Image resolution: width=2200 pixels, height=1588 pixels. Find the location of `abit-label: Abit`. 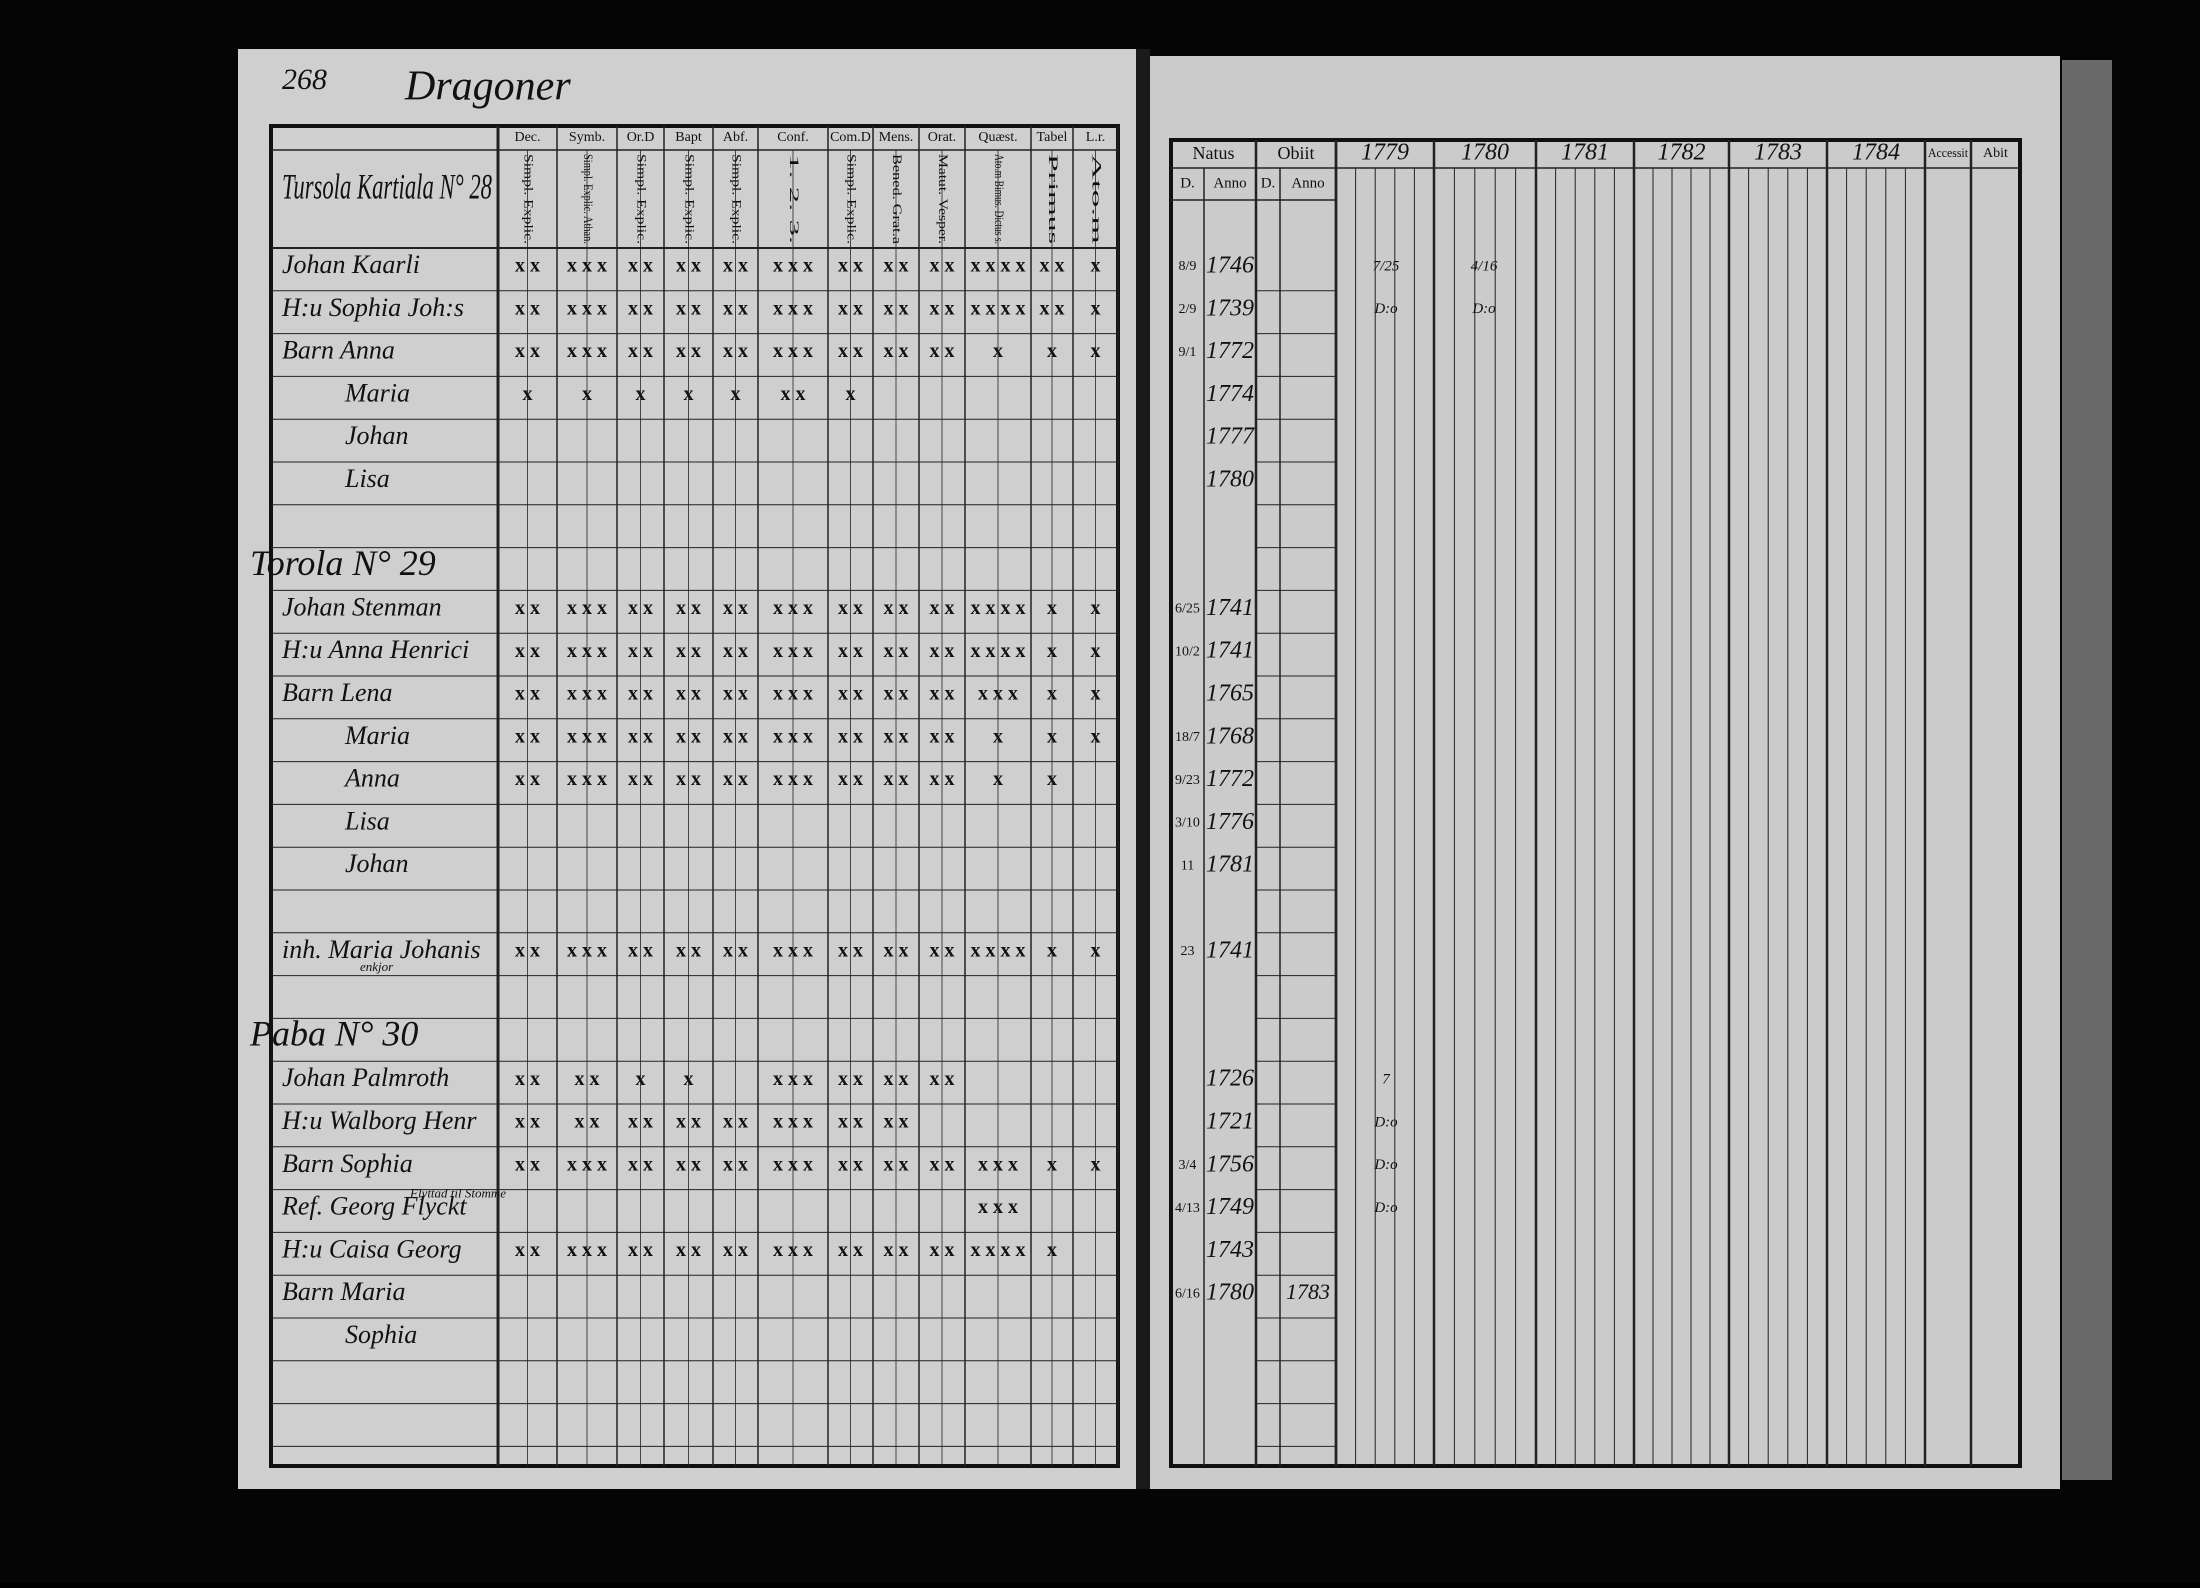

abit-label: Abit is located at coordinates (1995, 153).